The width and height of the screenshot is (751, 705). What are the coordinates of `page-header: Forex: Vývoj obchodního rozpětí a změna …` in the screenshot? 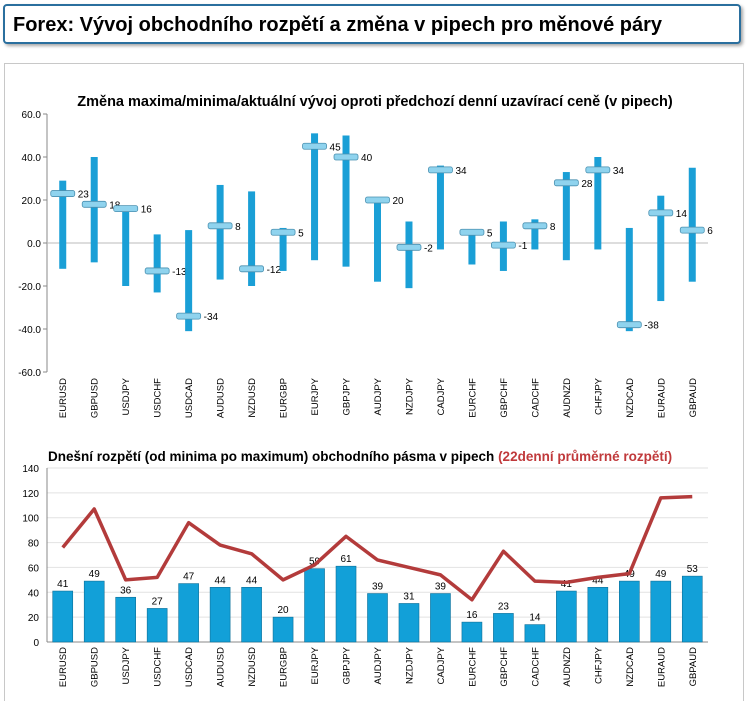 It's located at (372, 24).